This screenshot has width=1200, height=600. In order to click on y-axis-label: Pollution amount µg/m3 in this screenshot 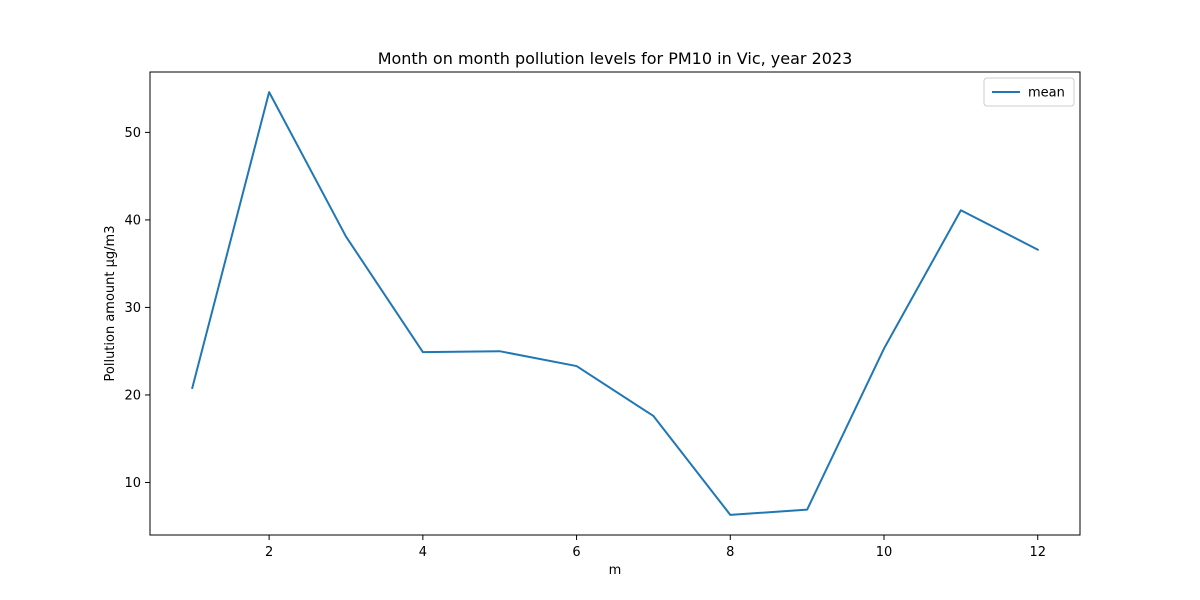, I will do `click(110, 304)`.